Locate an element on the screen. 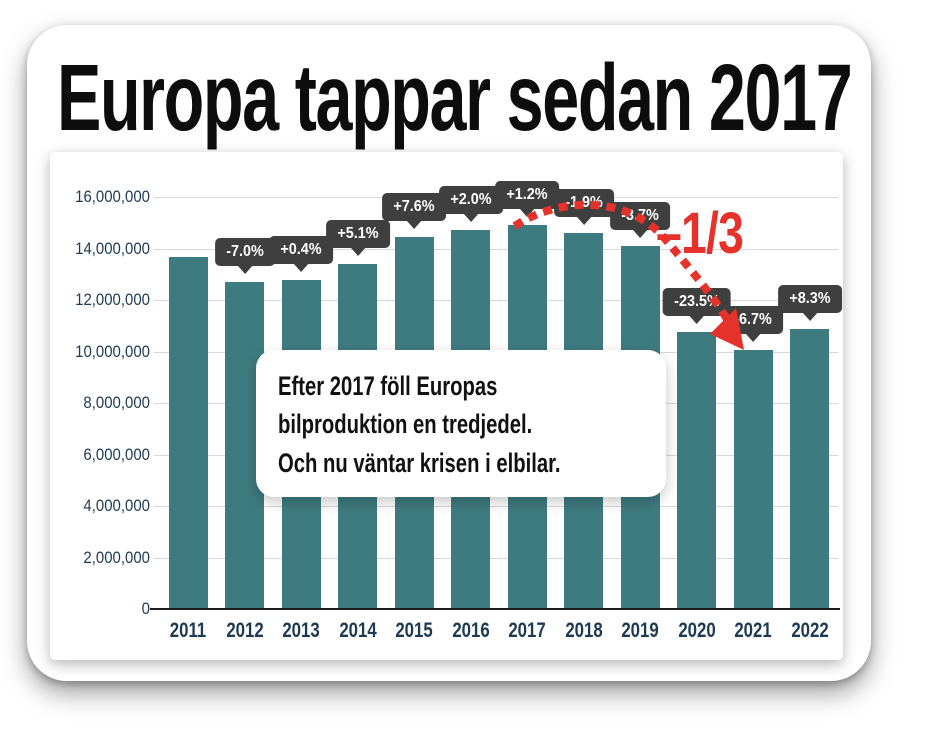 Image resolution: width=928 pixels, height=730 pixels. bar-2011 is located at coordinates (188, 433).